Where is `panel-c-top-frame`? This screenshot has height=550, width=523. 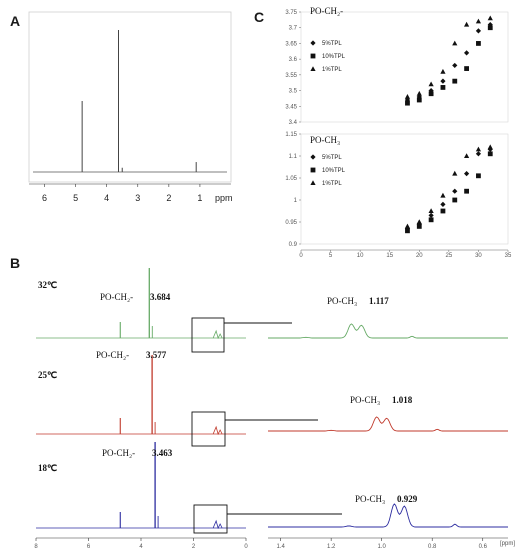 panel-c-top-frame is located at coordinates (404, 67).